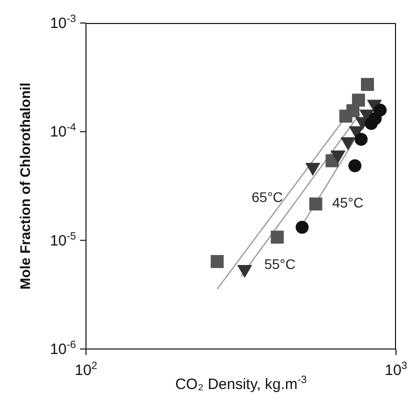 The width and height of the screenshot is (412, 401). What do you see at coordinates (396, 369) in the screenshot?
I see `x-tick-label: 10$^{3}$` at bounding box center [396, 369].